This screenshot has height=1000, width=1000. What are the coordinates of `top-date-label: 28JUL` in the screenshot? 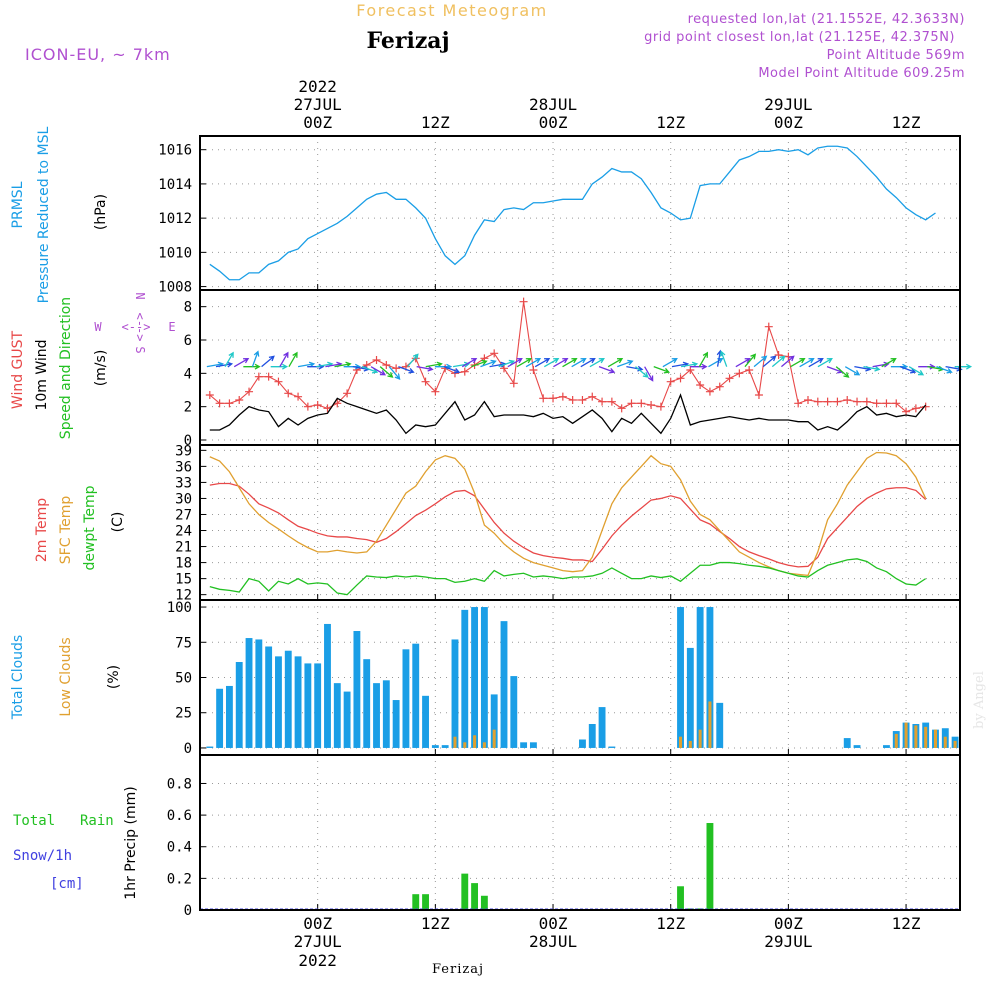 It's located at (553, 104).